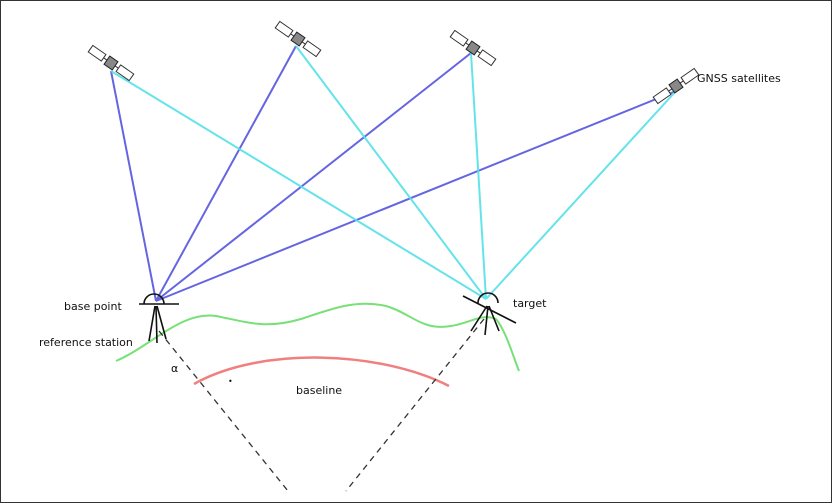 The image size is (832, 503). I want to click on ray-base-sat1, so click(133, 186).